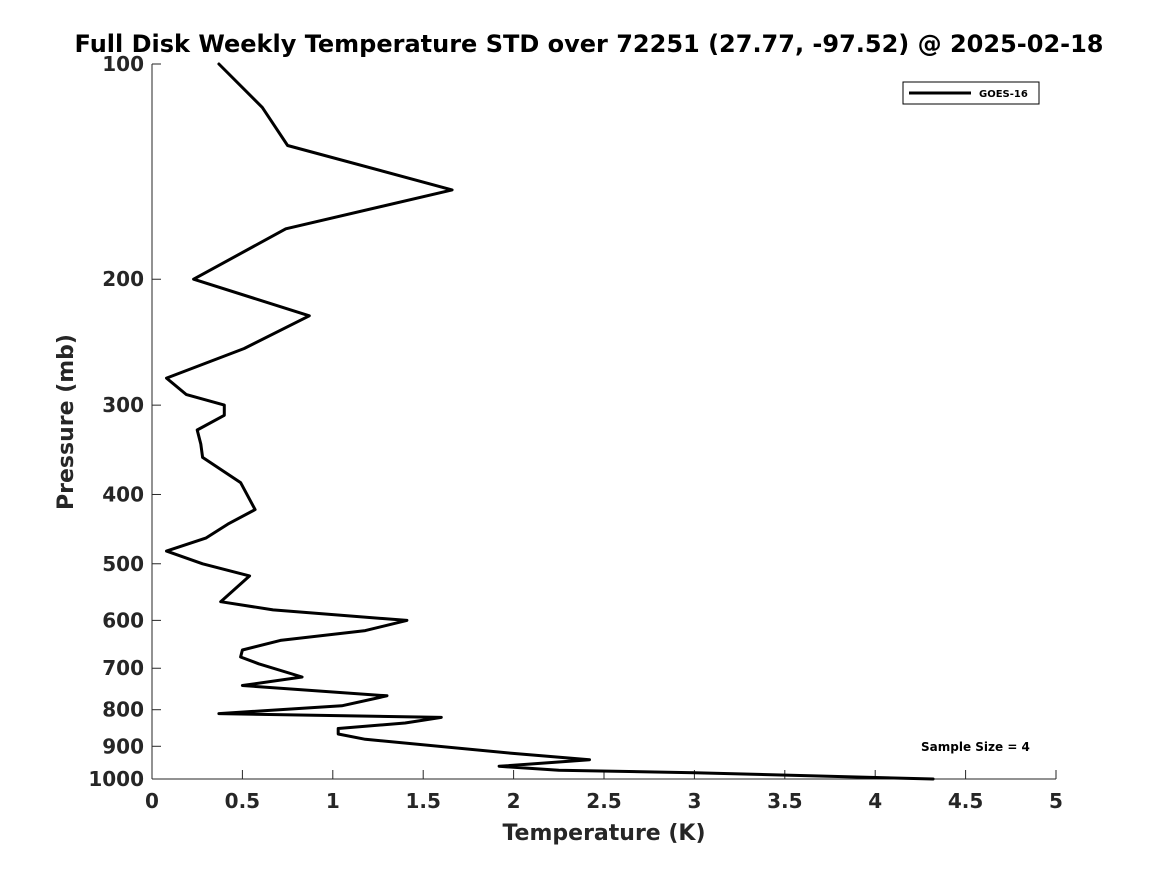  What do you see at coordinates (971, 93) in the screenshot?
I see `legend: GOES-16` at bounding box center [971, 93].